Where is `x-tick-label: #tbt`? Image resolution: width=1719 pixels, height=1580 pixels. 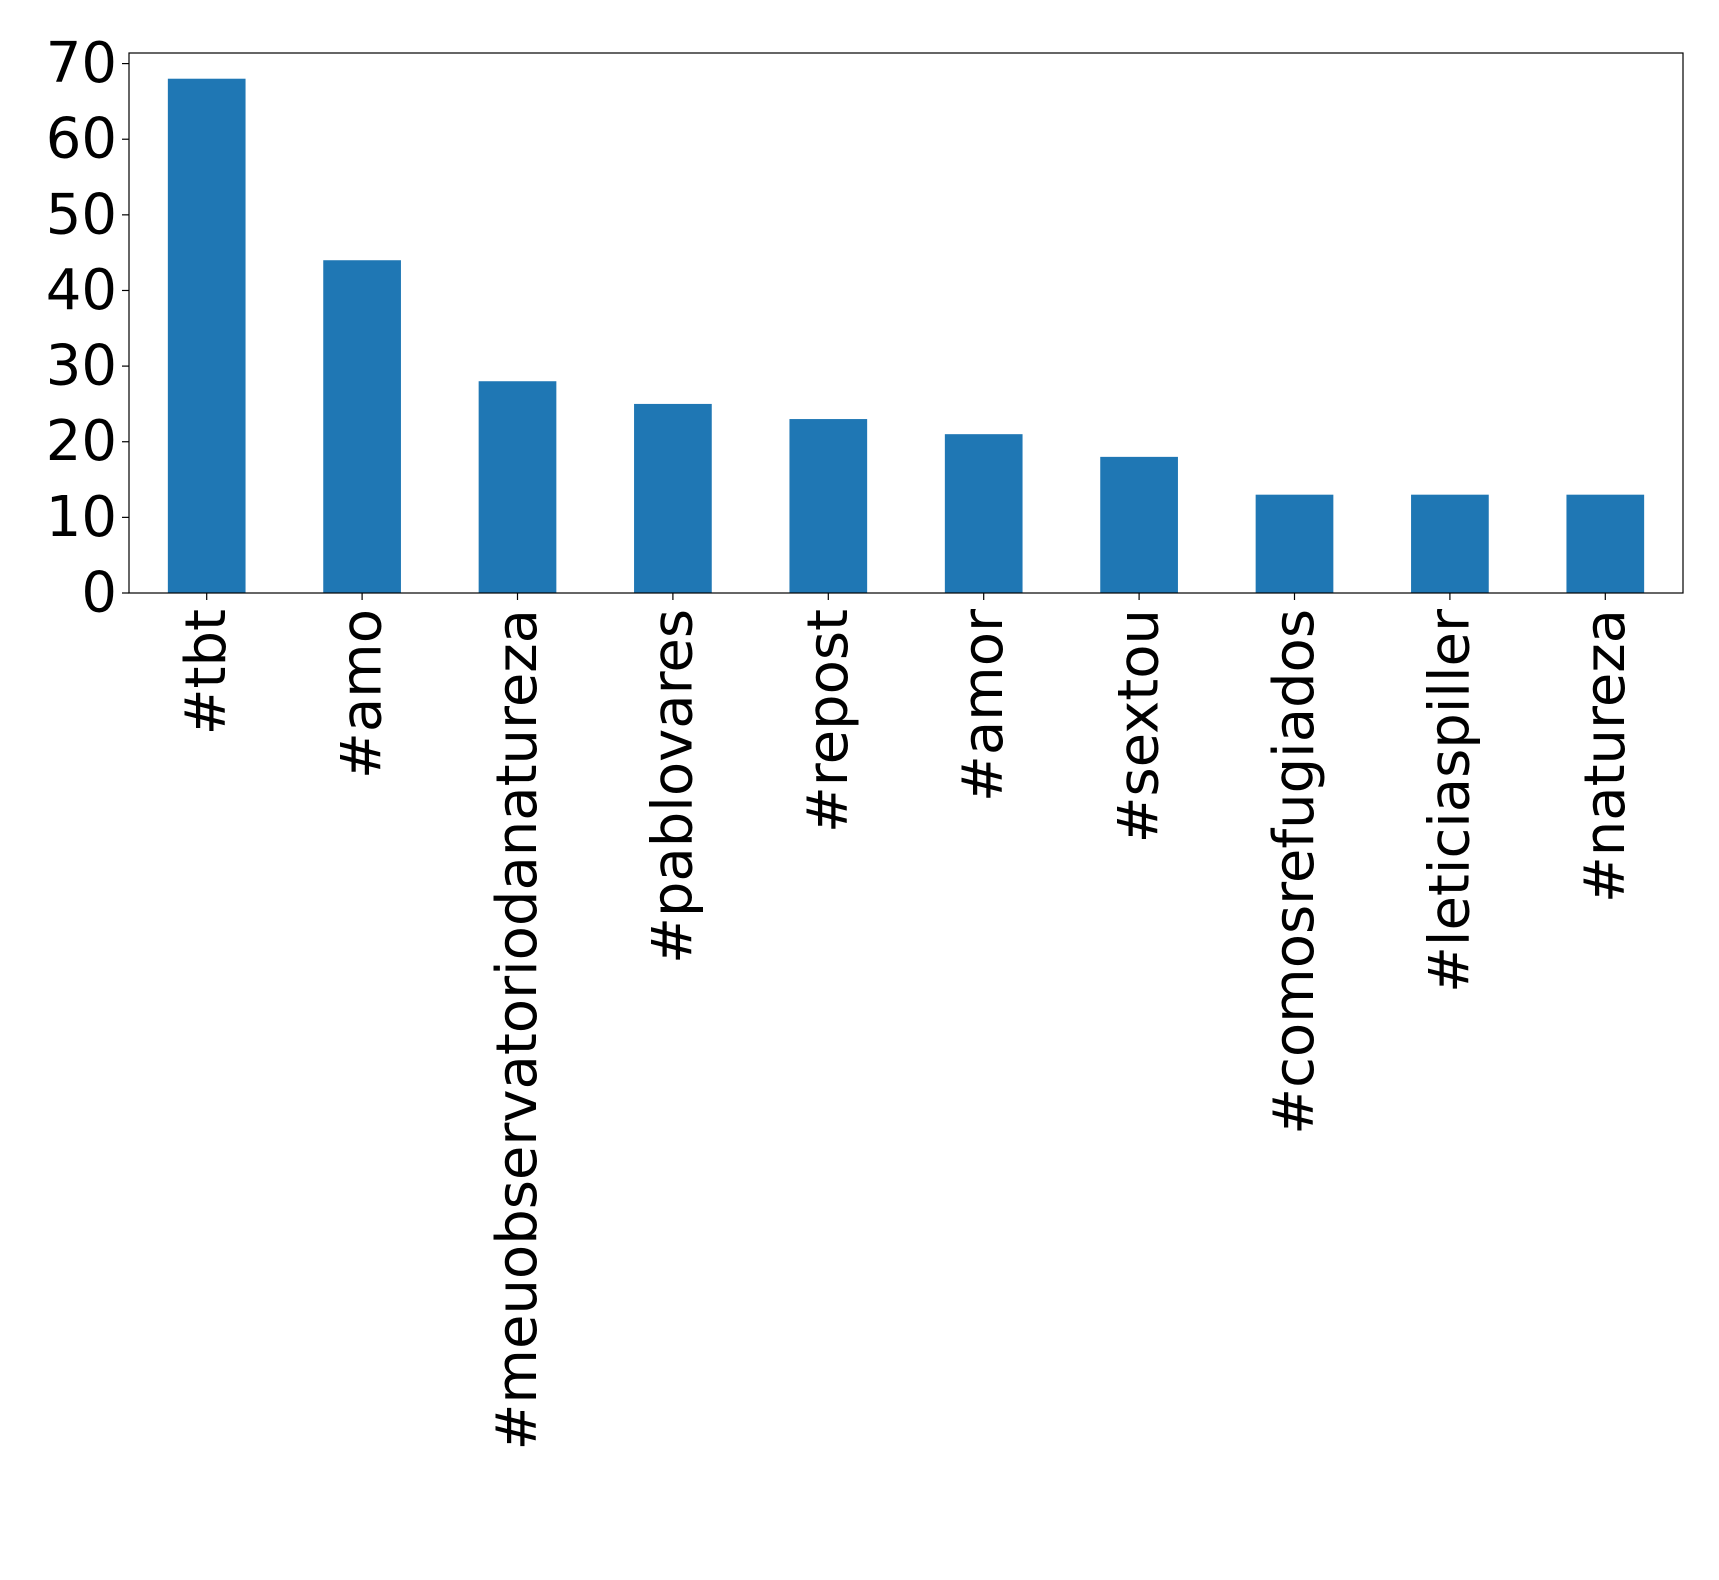
x-tick-label: #tbt is located at coordinates (206, 672).